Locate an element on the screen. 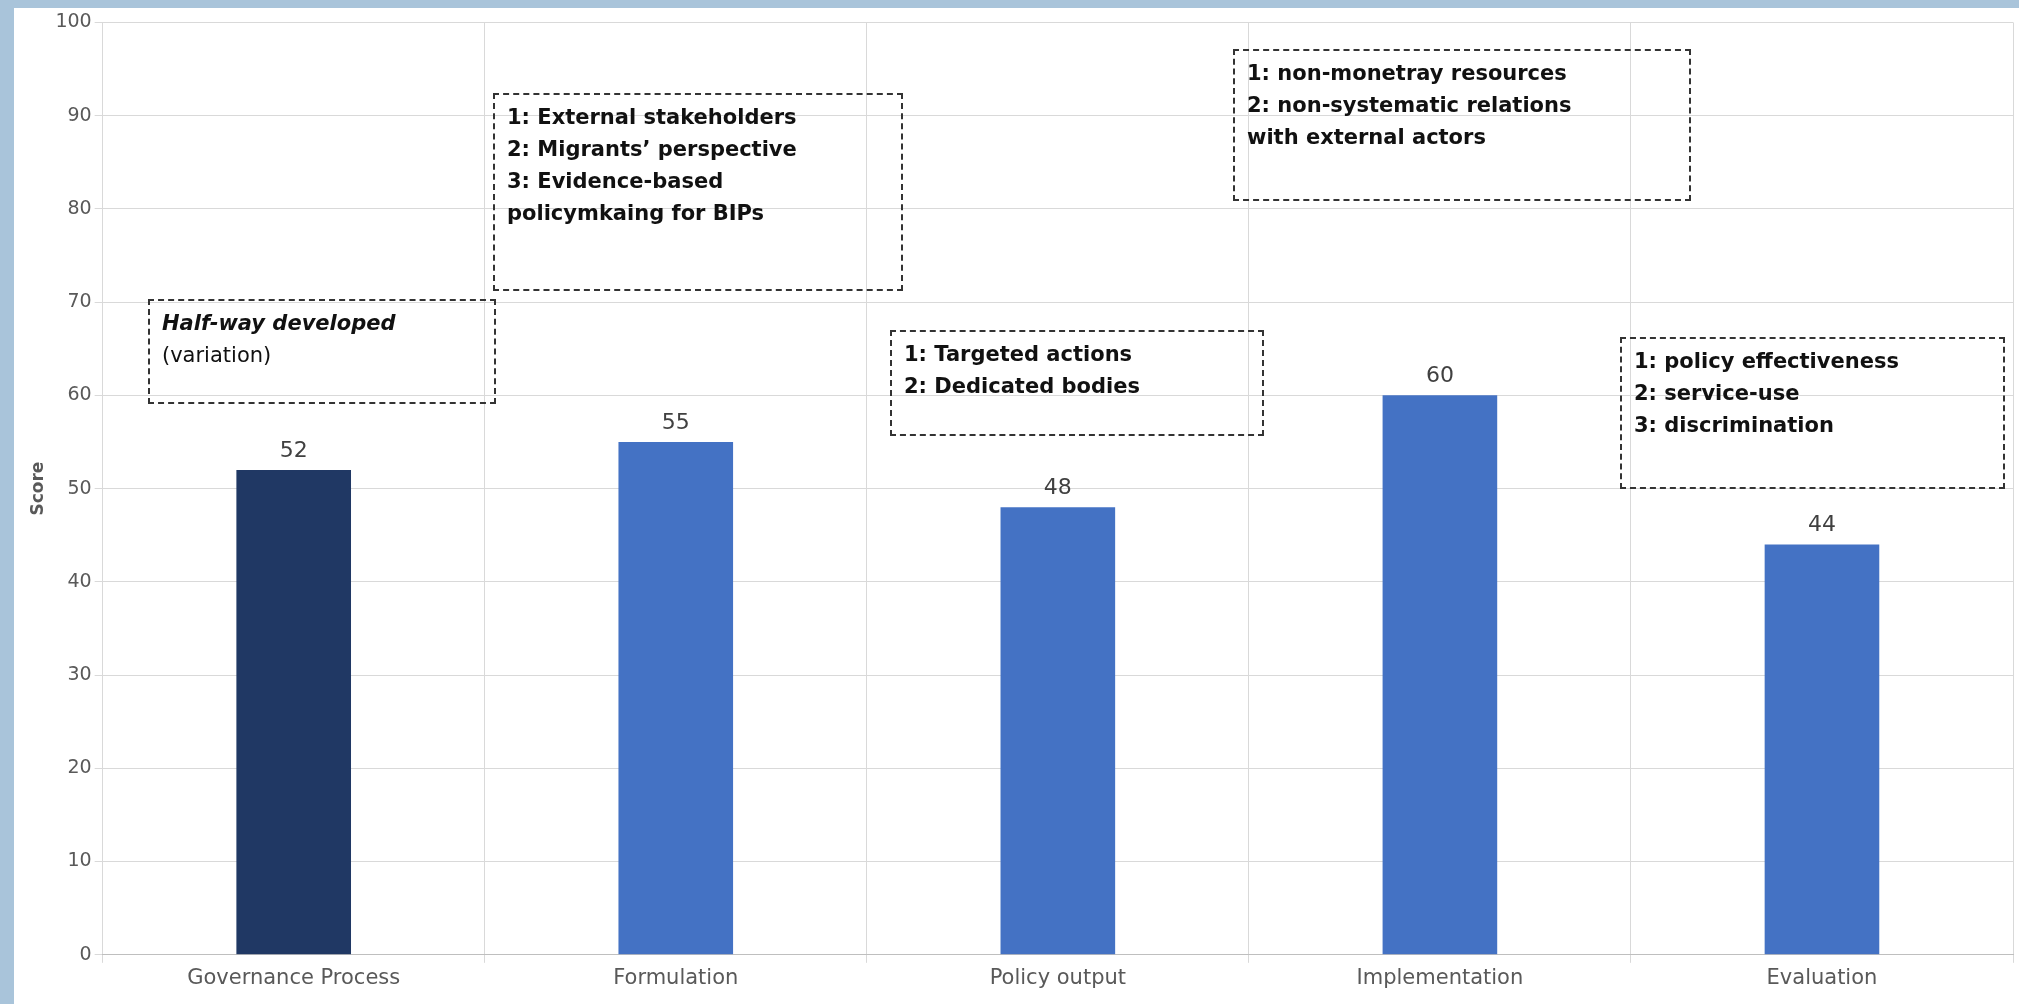 The width and height of the screenshot is (2019, 1004). y-axis-title: Score is located at coordinates (36, 488).